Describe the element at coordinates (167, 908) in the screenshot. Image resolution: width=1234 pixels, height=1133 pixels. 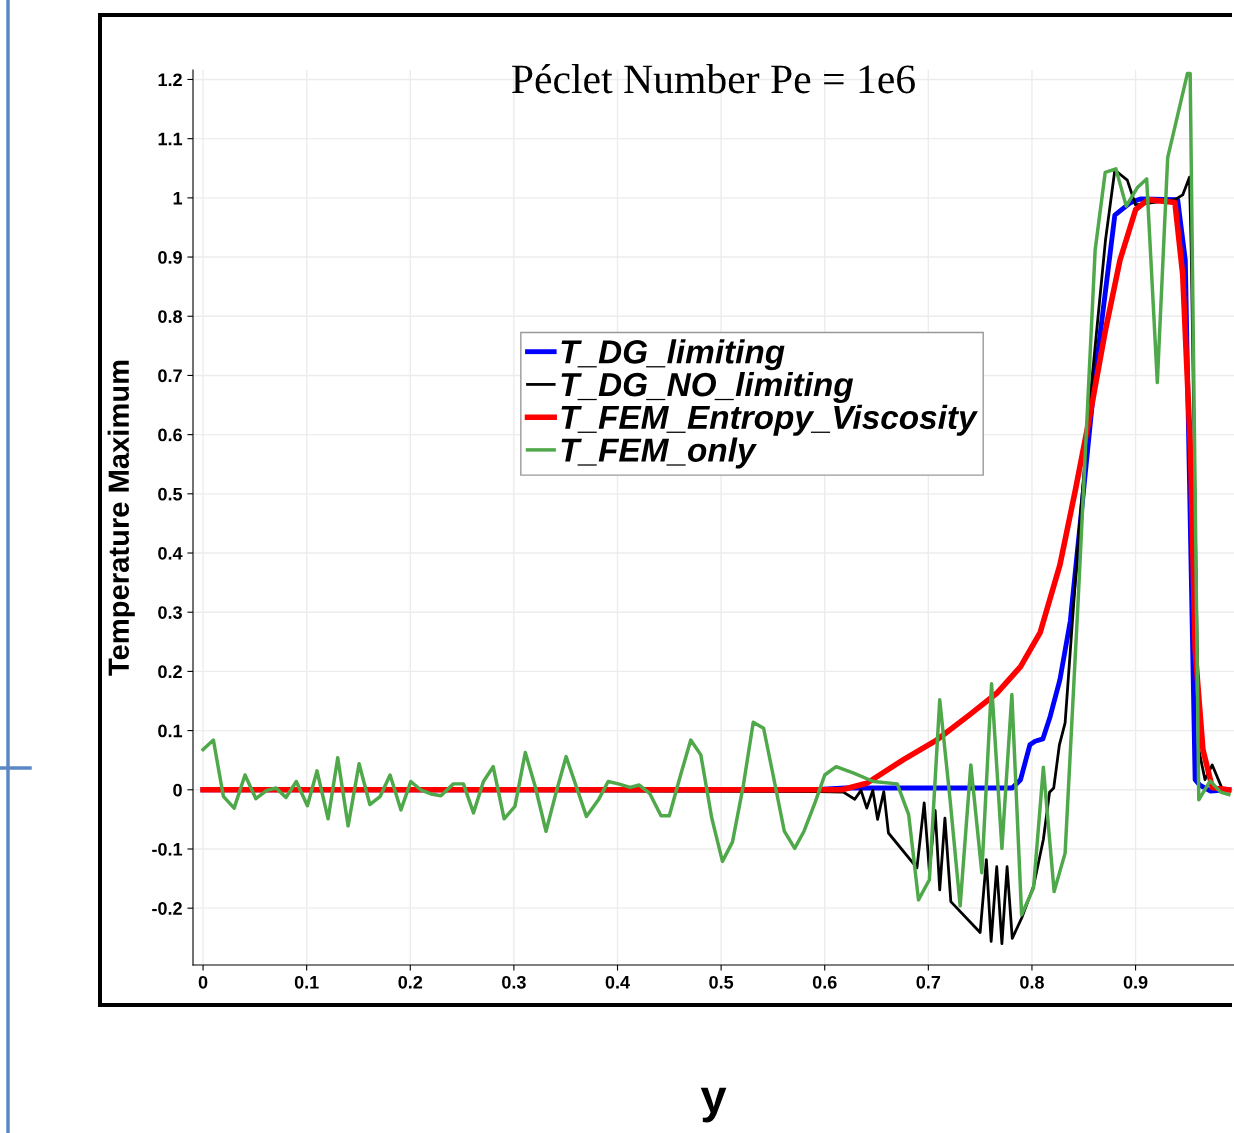
I see `y-tick-label: -0.2` at that location.